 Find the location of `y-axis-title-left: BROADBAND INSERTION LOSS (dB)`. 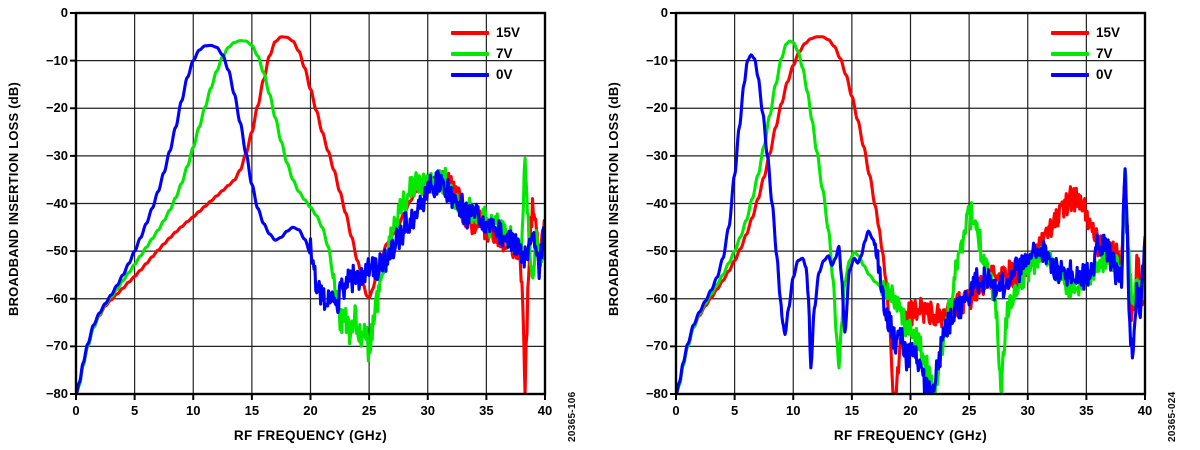

y-axis-title-left: BROADBAND INSERTION LOSS (dB) is located at coordinates (13, 198).